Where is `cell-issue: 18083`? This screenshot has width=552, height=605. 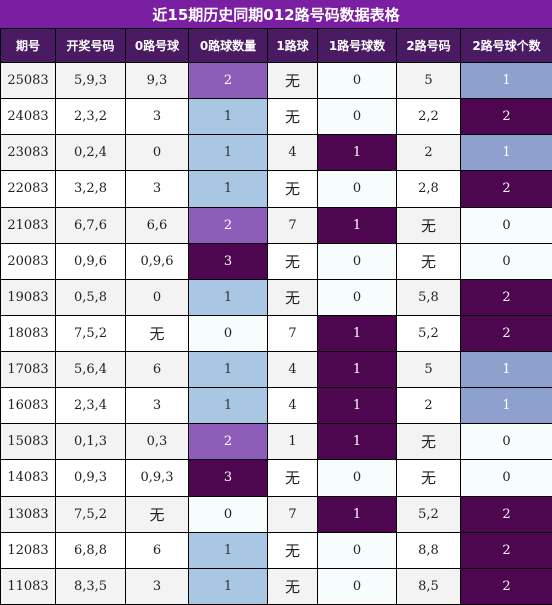 cell-issue: 18083 is located at coordinates (28, 333).